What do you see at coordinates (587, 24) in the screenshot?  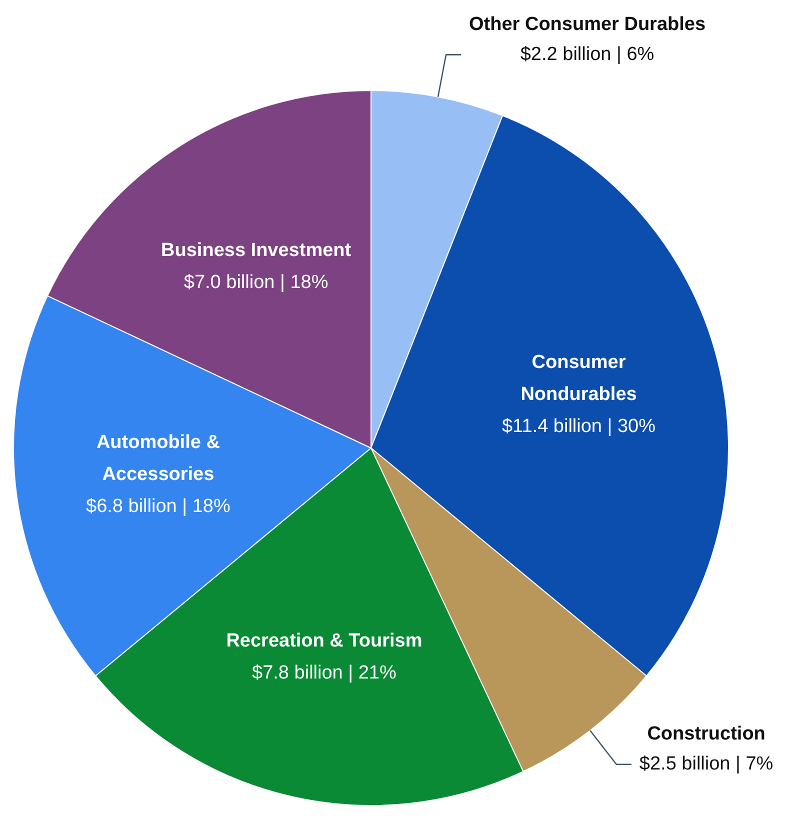 I see `slice-label: Other Consumer Durables` at bounding box center [587, 24].